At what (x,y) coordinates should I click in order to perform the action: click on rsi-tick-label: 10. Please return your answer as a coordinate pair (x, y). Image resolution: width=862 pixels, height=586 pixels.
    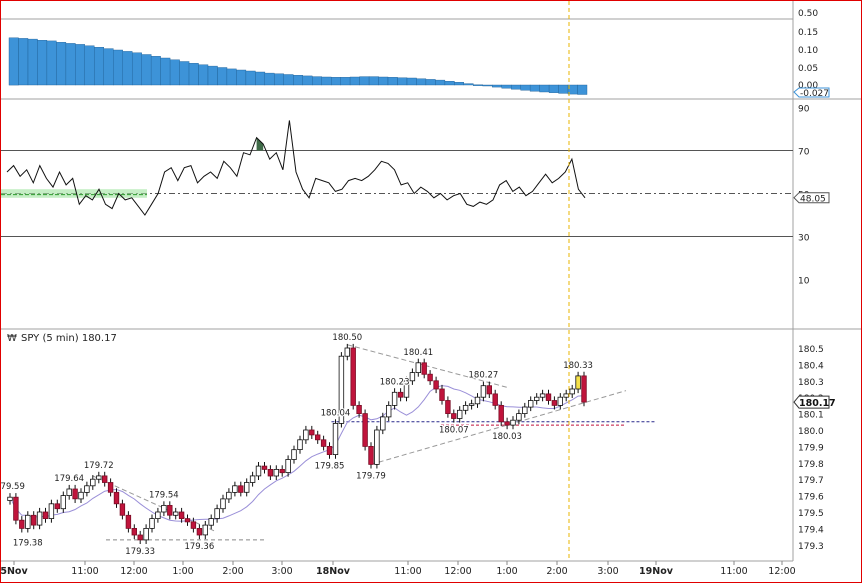
    Looking at the image, I should click on (804, 282).